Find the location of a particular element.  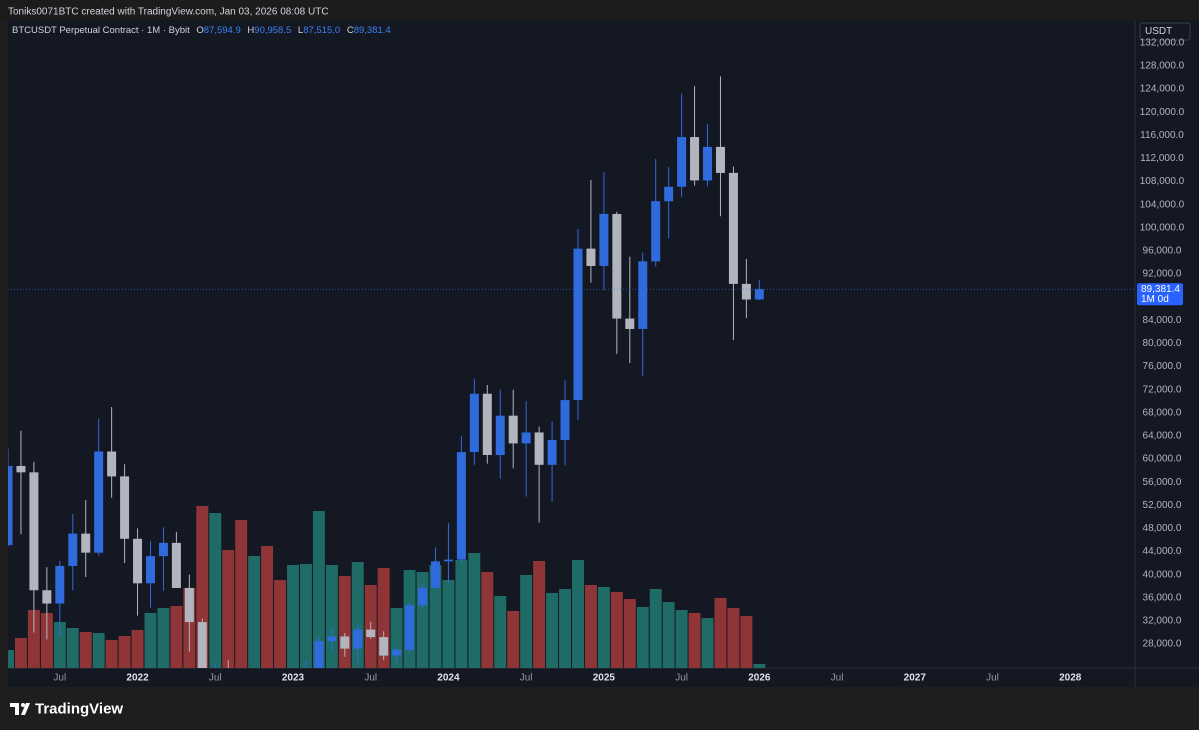

last-price-label: 89,381.4 is located at coordinates (1160, 289).